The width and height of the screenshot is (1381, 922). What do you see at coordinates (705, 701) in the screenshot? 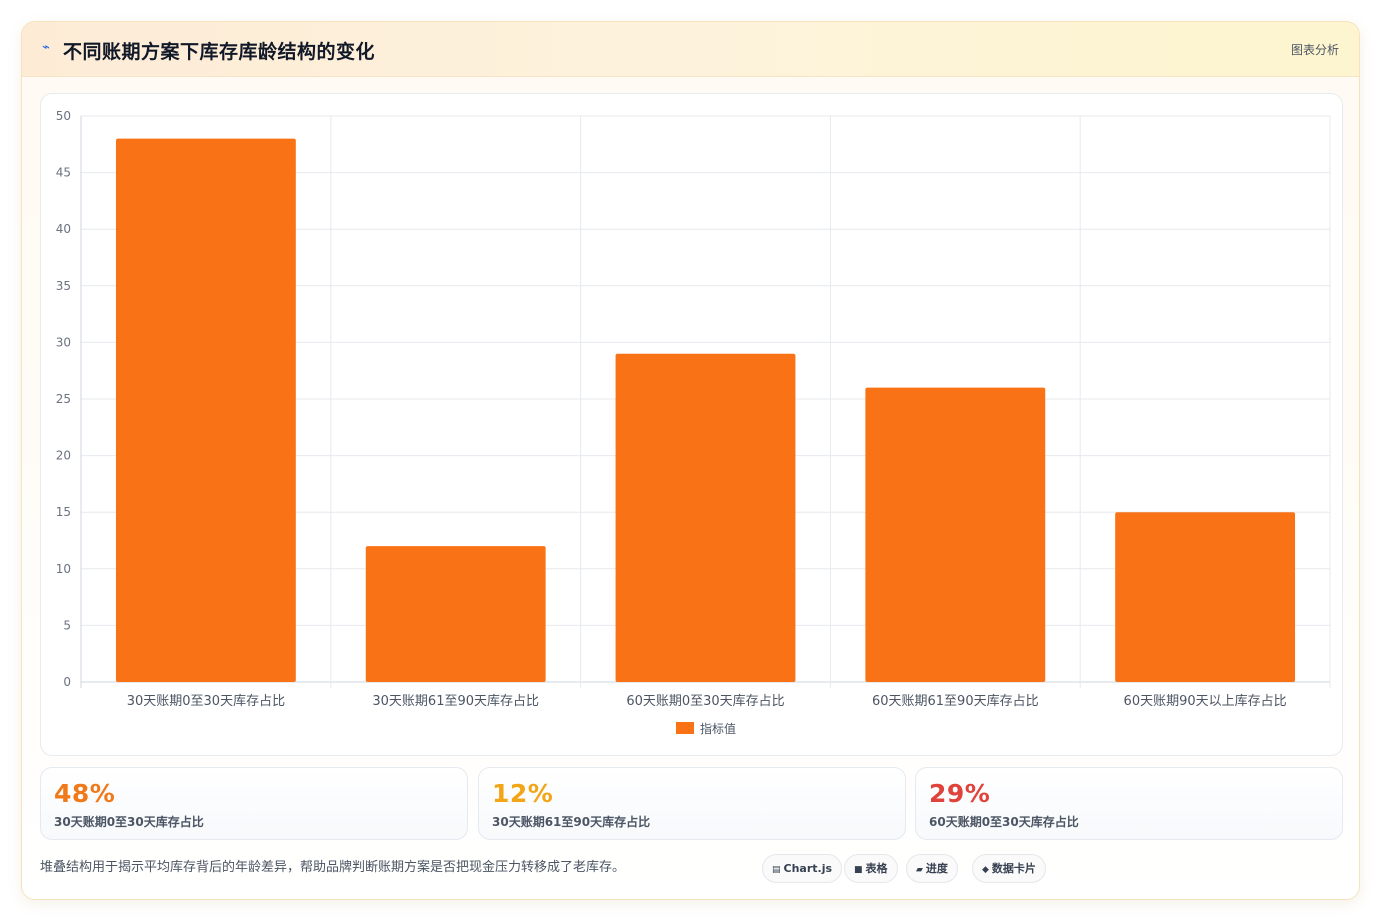
I see `x-tick-label: 60天账期0至30天库存占比` at bounding box center [705, 701].